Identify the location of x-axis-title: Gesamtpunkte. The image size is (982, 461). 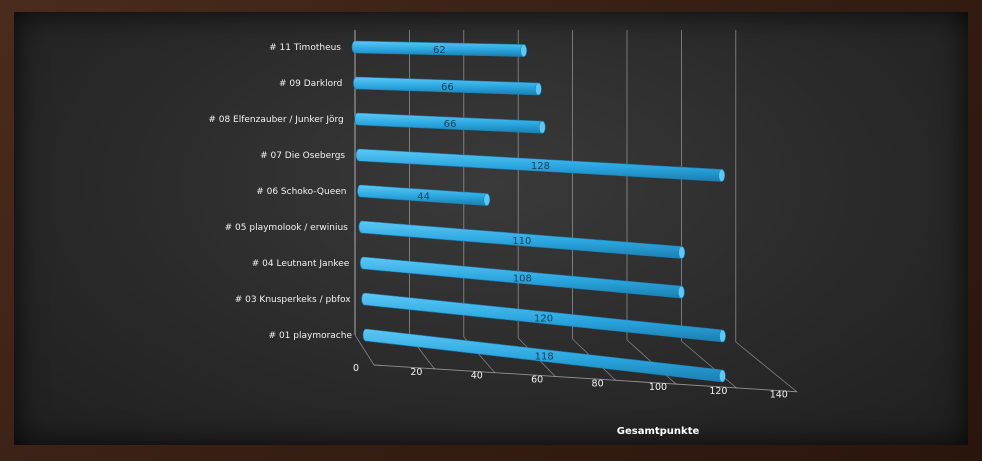
(658, 431).